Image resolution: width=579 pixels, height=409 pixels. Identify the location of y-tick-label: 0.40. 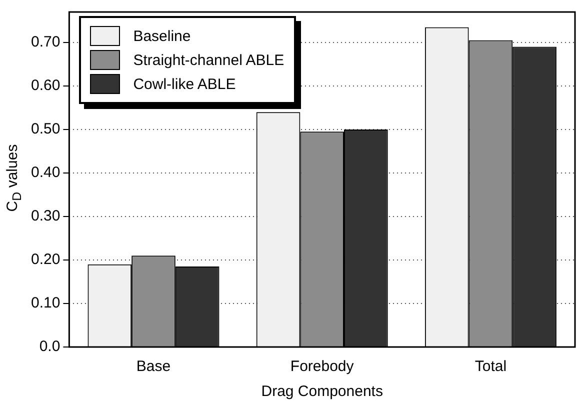
(45, 173).